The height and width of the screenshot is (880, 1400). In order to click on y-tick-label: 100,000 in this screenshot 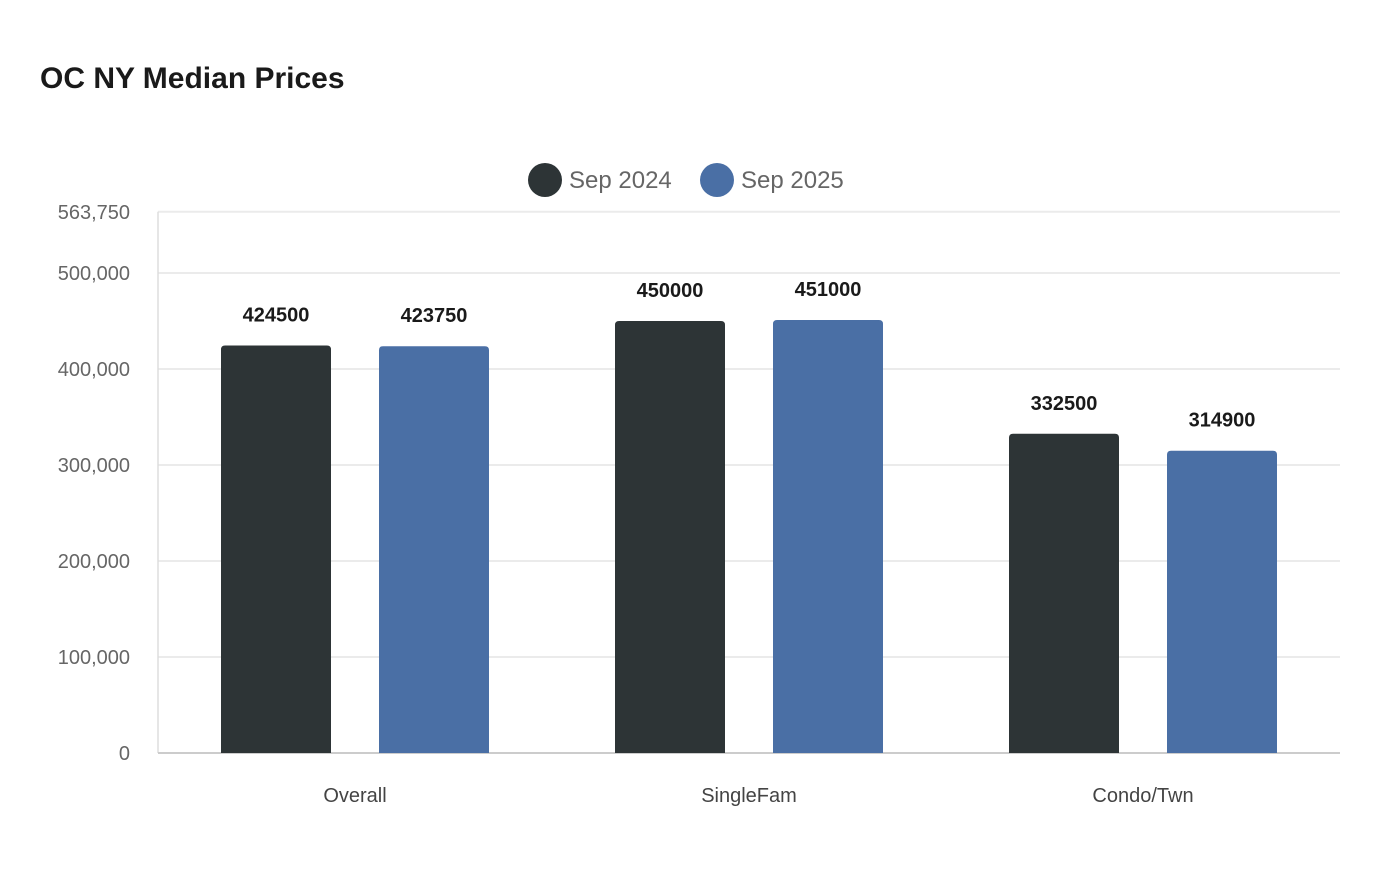, I will do `click(94, 658)`.